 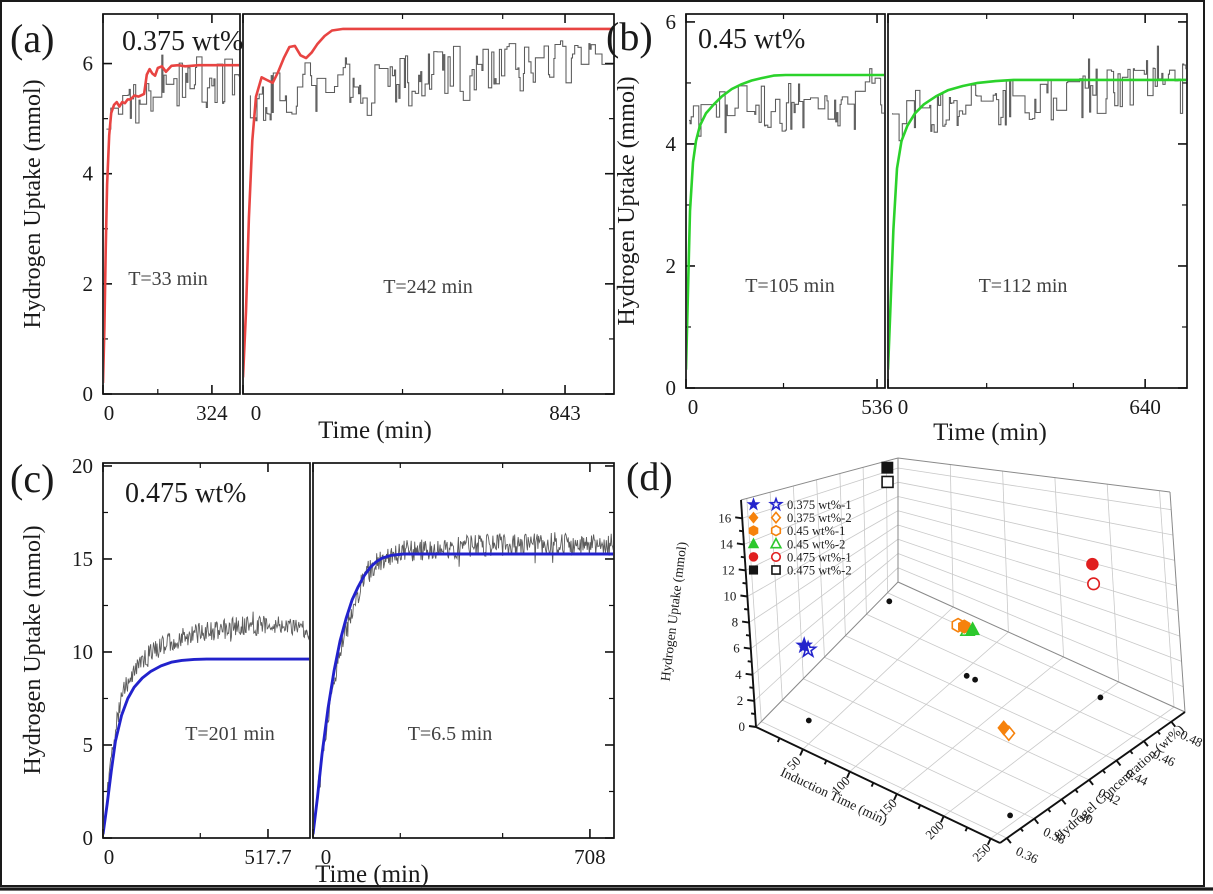 What do you see at coordinates (671, 144) in the screenshot?
I see `y-tick-label: 4` at bounding box center [671, 144].